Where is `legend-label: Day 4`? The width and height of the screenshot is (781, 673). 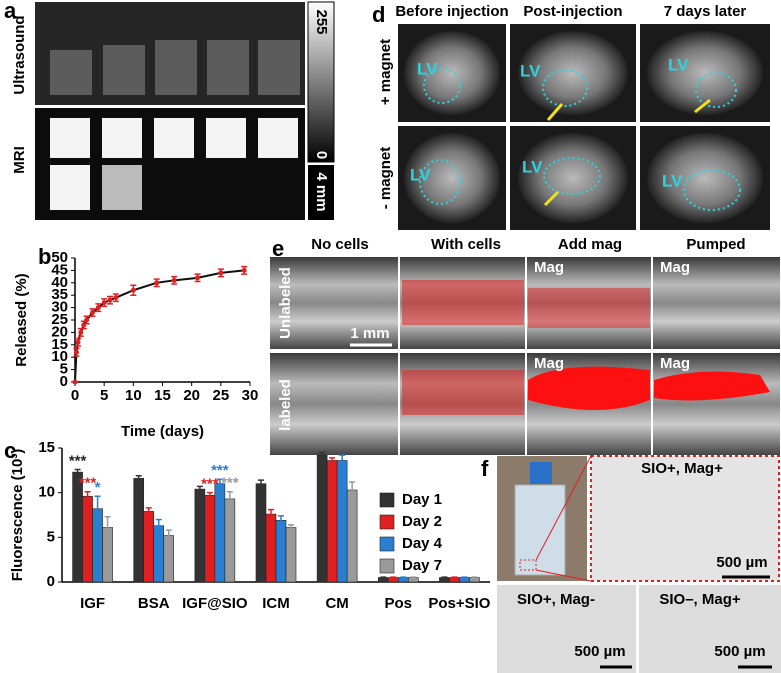 legend-label: Day 4 is located at coordinates (422, 543).